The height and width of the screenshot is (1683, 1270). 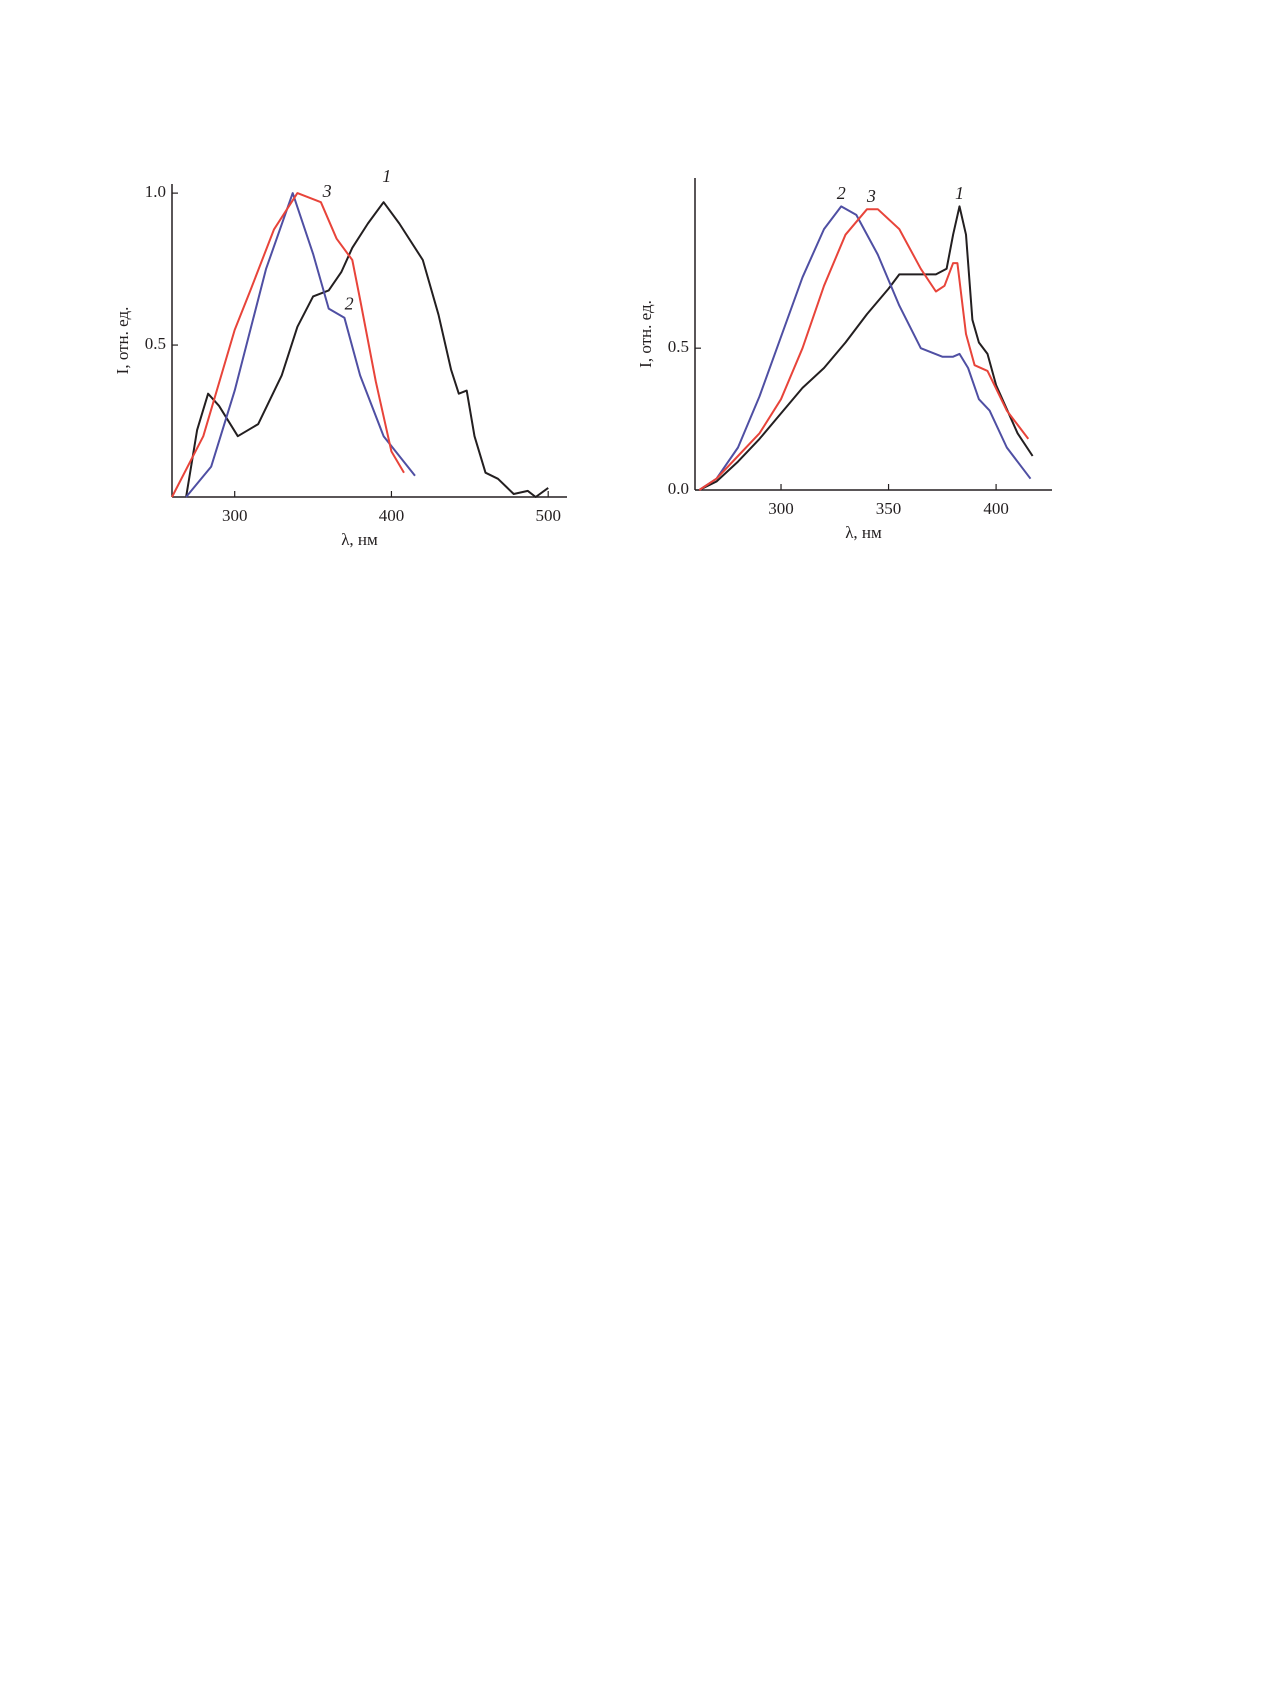 What do you see at coordinates (155, 191) in the screenshot?
I see `y-tick-label: 1.0` at bounding box center [155, 191].